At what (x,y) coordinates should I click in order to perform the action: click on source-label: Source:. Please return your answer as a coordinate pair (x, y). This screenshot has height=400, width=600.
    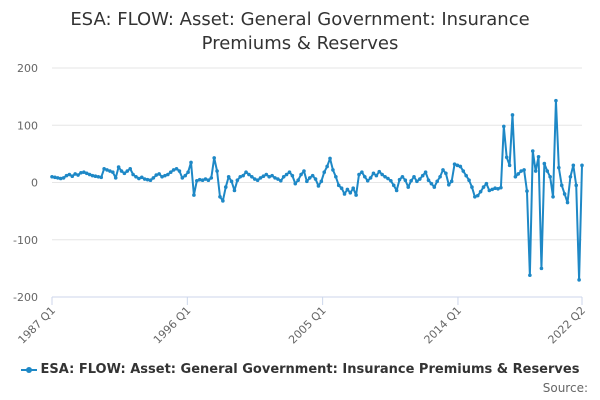
    Looking at the image, I should click on (565, 388).